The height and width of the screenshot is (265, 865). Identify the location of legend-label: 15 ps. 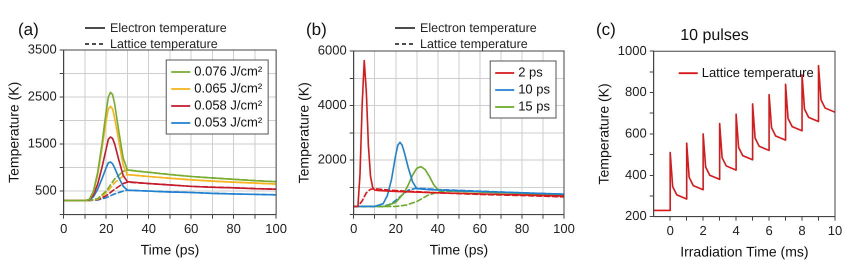
(534, 106).